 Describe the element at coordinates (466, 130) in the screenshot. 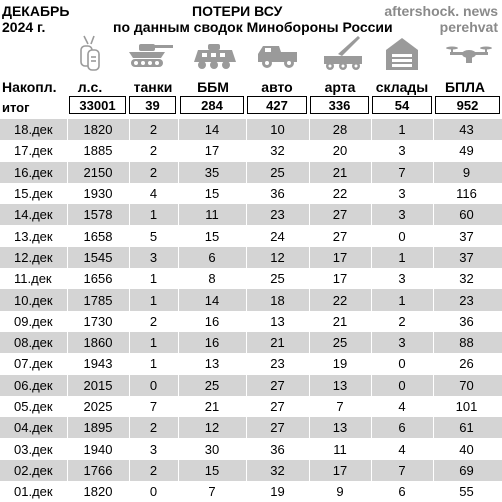

I see `cell-drones: 43` at that location.